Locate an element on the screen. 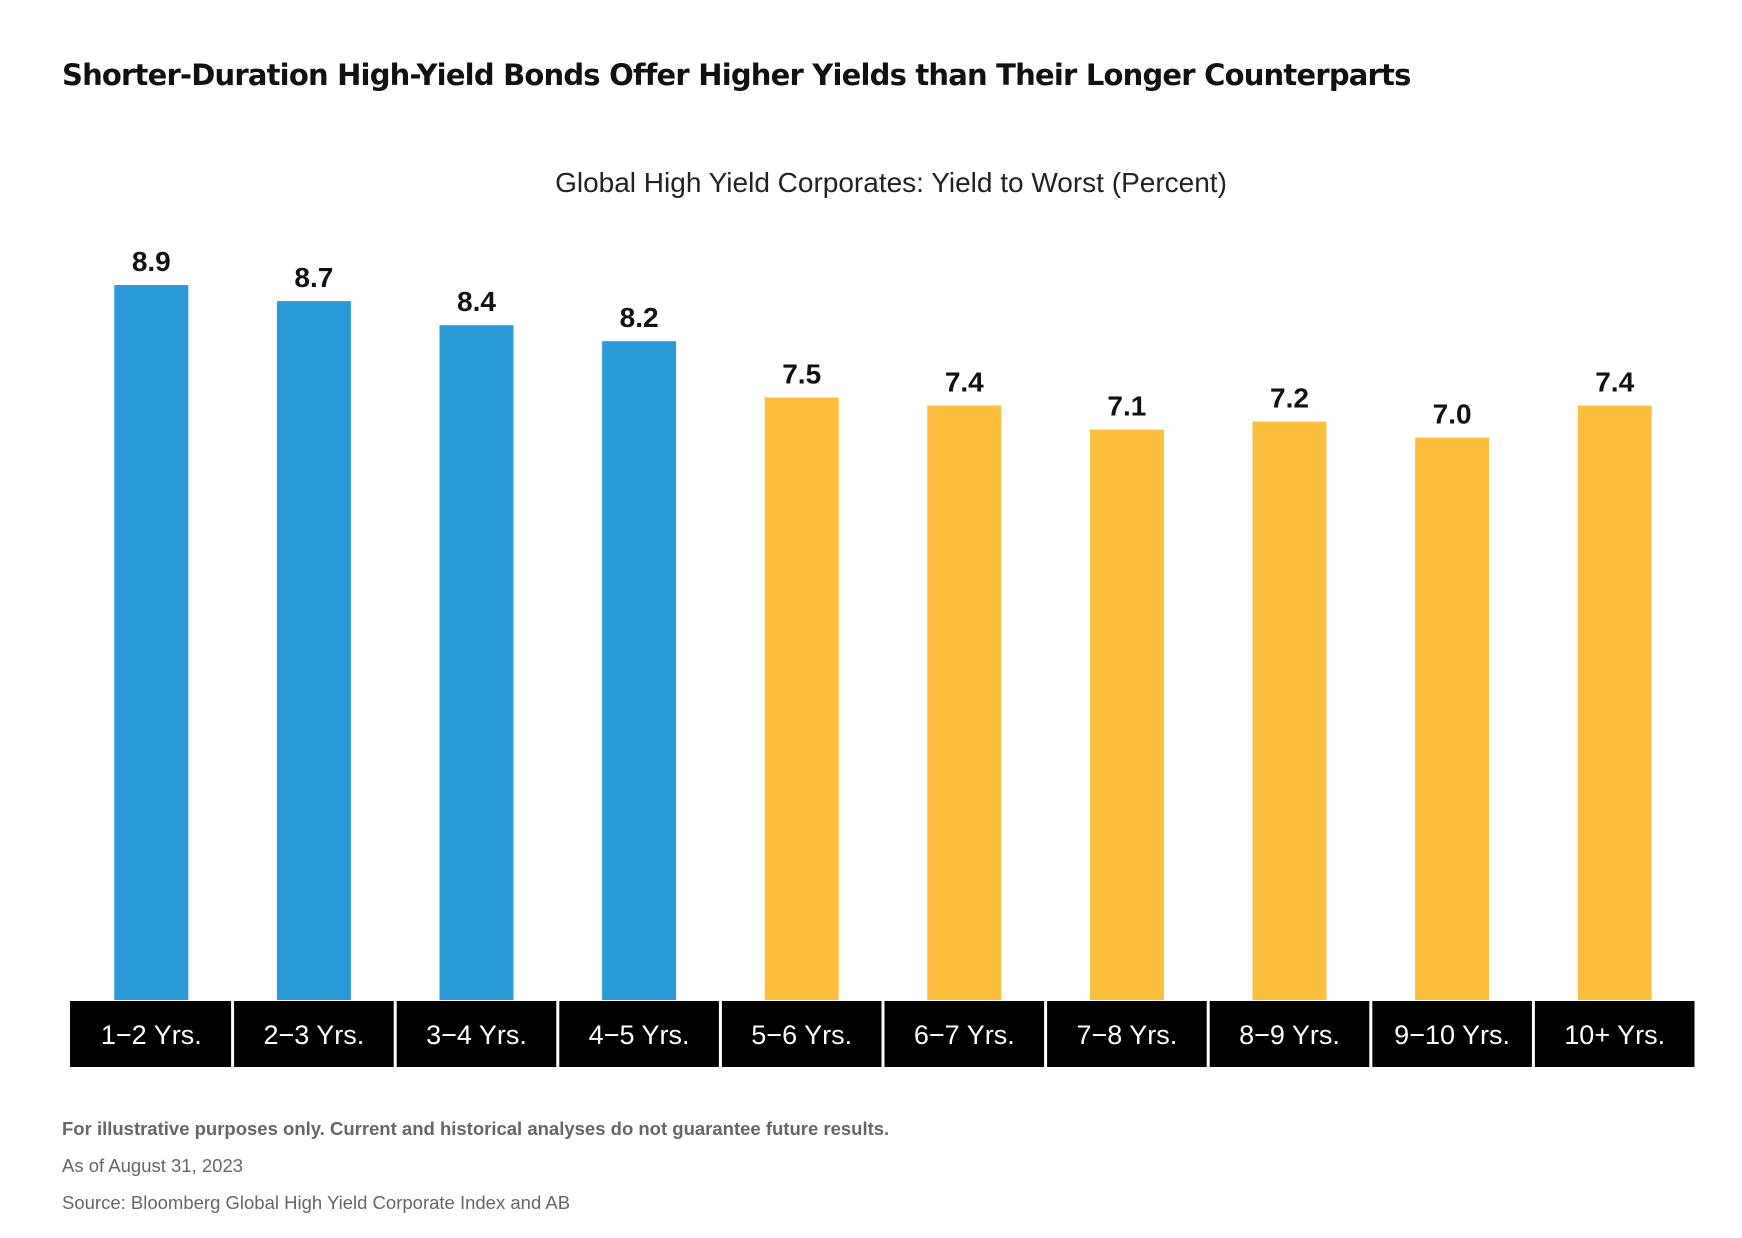 The width and height of the screenshot is (1742, 1238). as-of-date: As of August 31, 2023 is located at coordinates (153, 1165).